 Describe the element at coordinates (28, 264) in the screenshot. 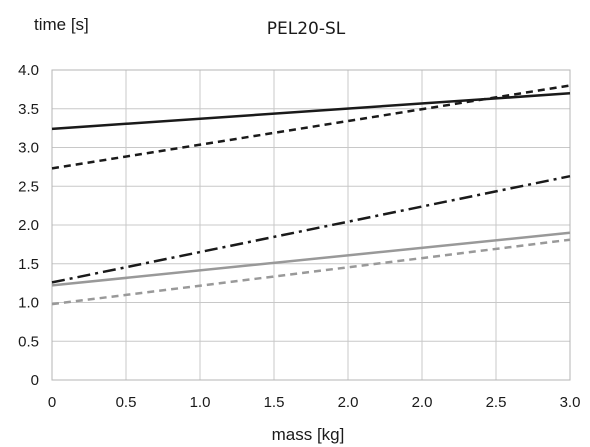

I see `y-tick-label: 1.5` at that location.